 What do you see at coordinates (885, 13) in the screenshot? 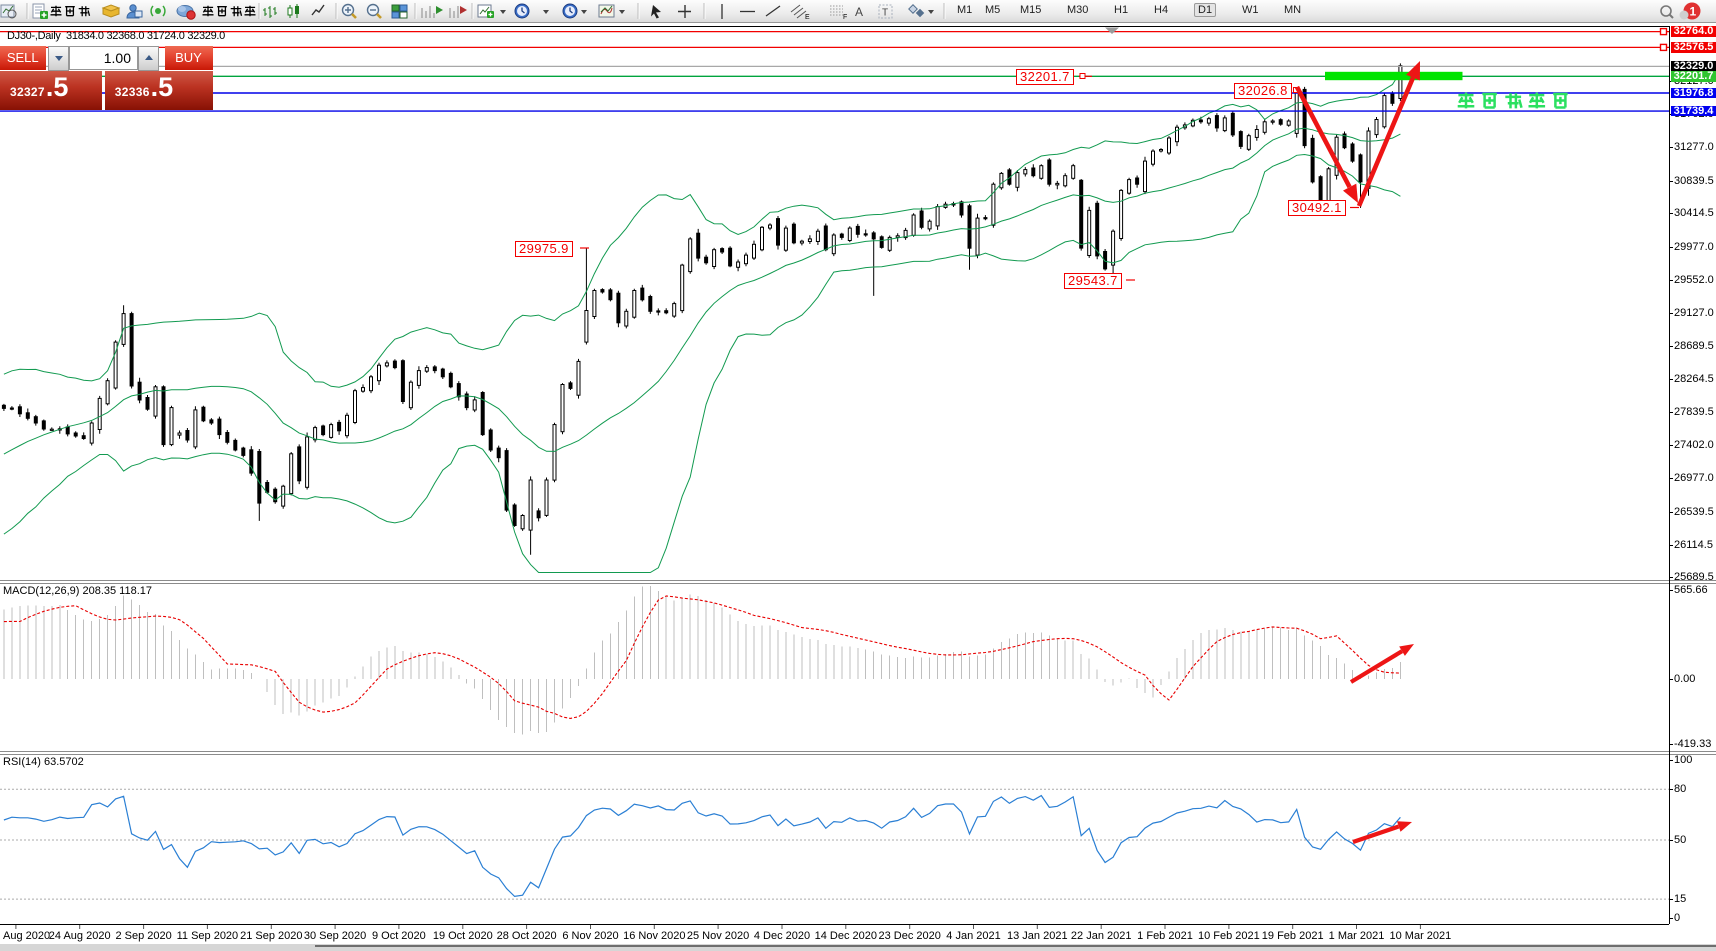
I see `svg-text: T` at bounding box center [885, 13].